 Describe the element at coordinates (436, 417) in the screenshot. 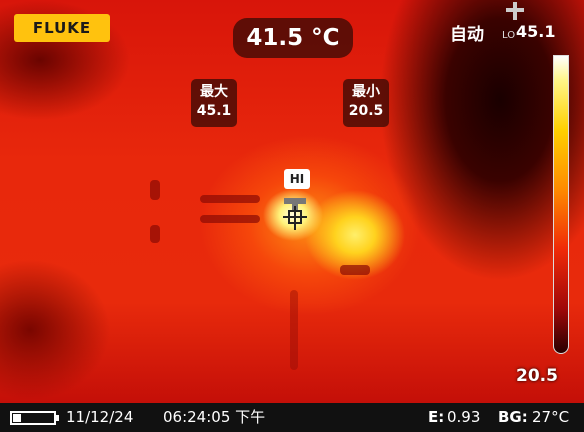

I see `emissivity-label: E:` at that location.